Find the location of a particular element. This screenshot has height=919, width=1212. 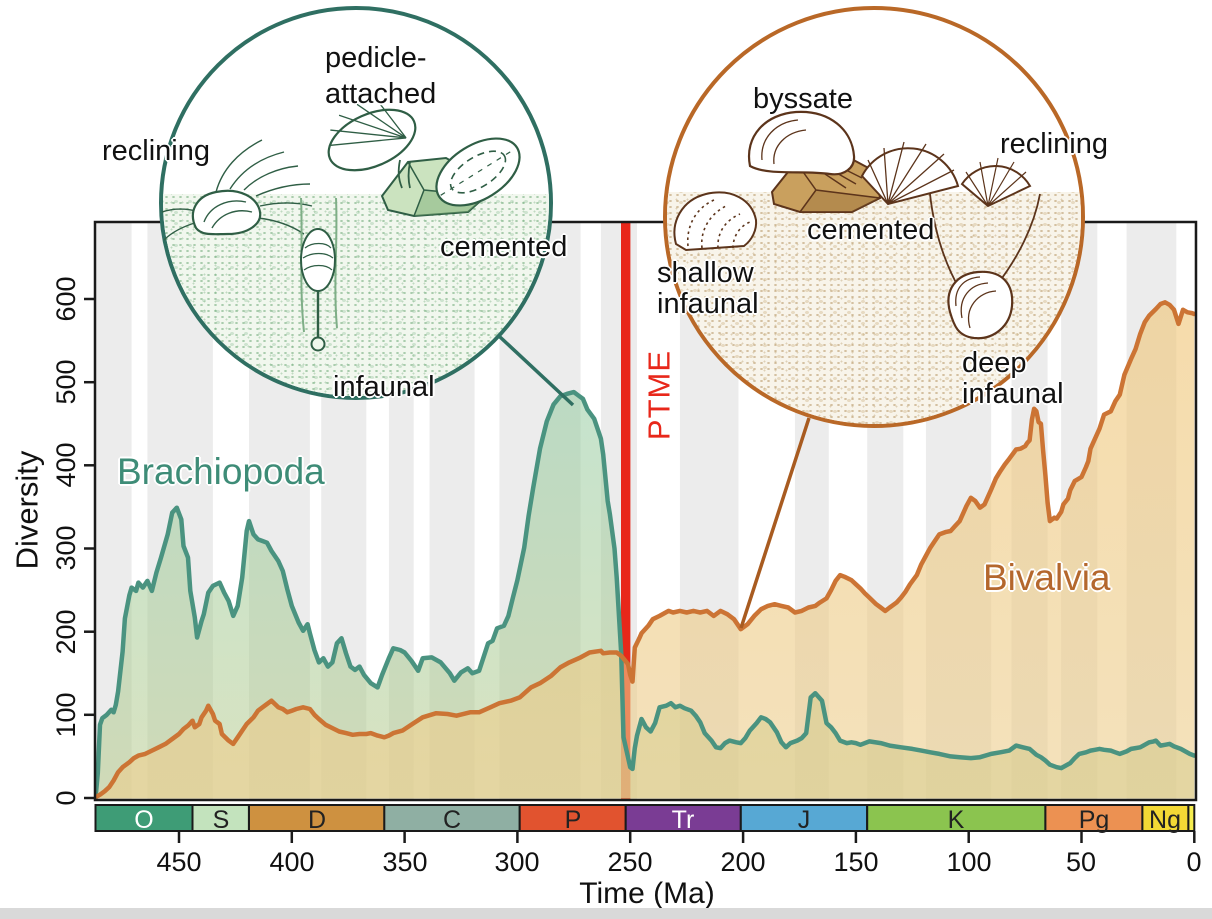

period-Pg is located at coordinates (1094, 818).